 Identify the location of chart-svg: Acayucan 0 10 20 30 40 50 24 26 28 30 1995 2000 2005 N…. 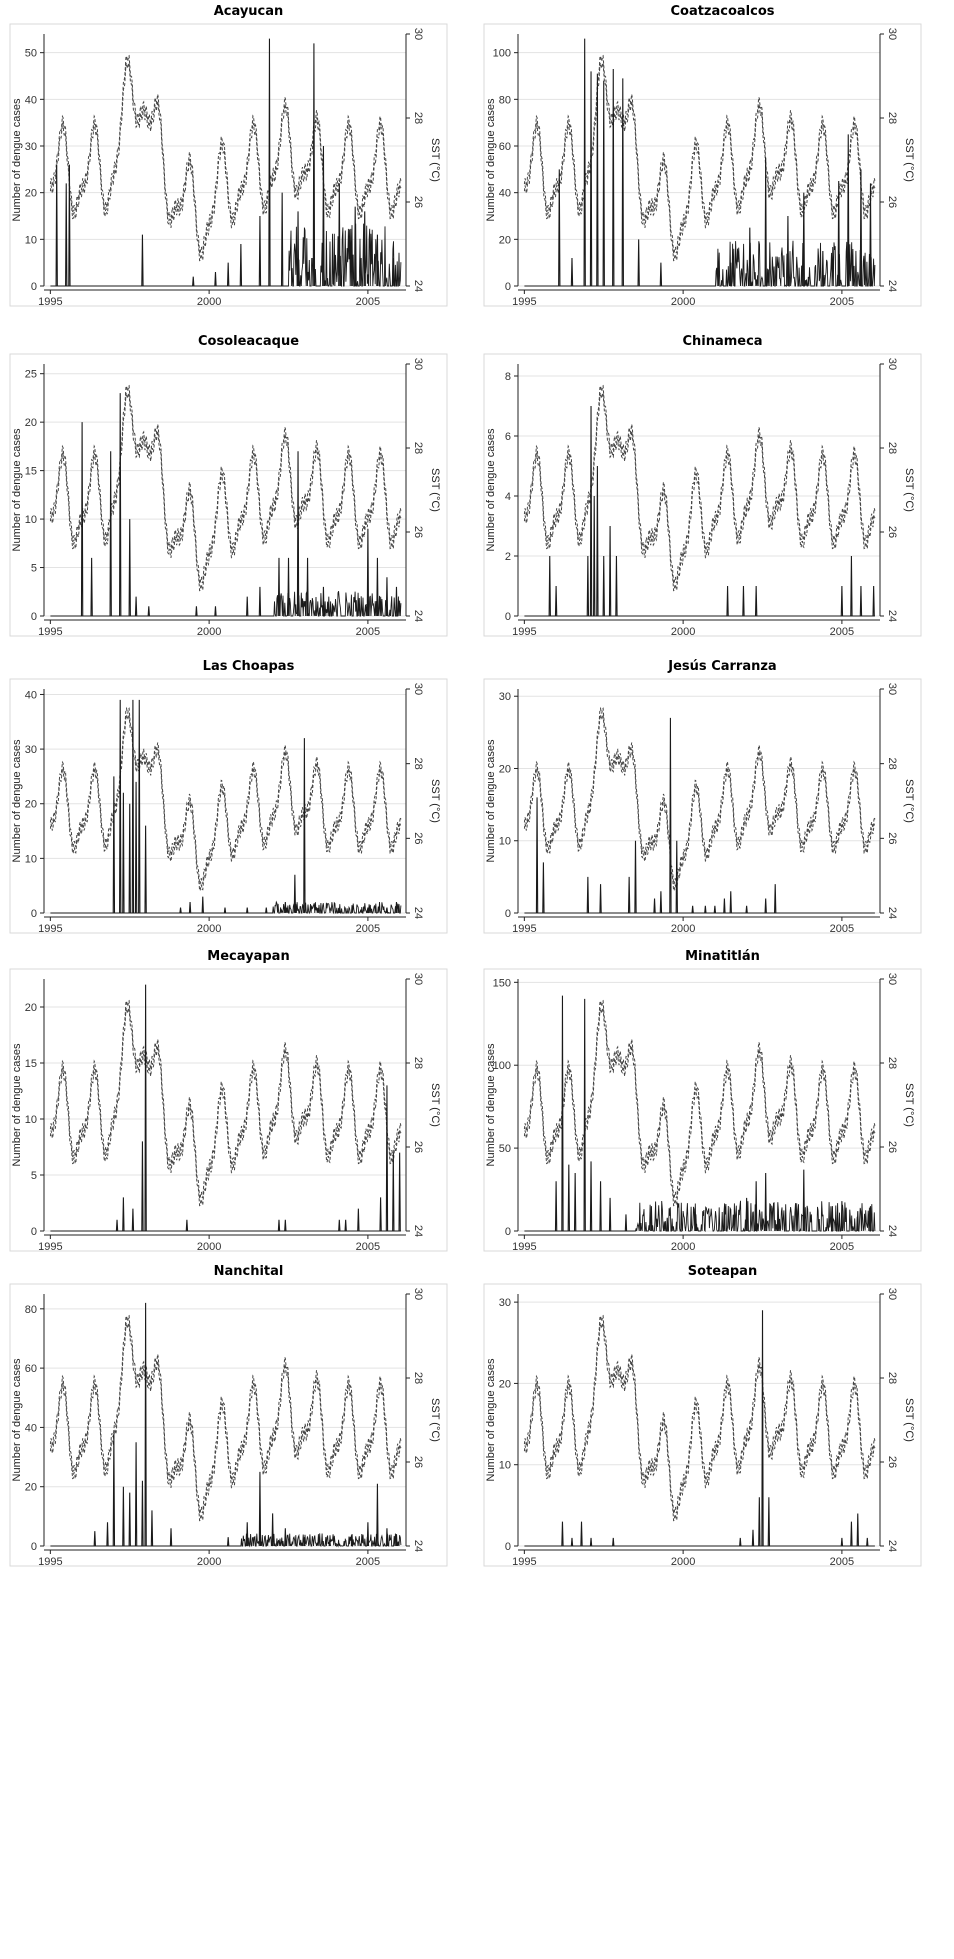
(228, 156).